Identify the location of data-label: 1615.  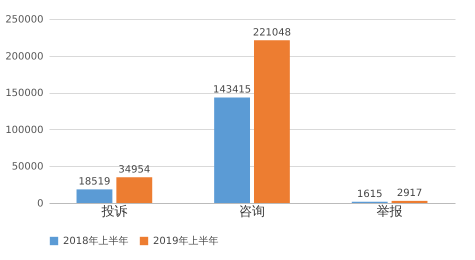
(369, 194).